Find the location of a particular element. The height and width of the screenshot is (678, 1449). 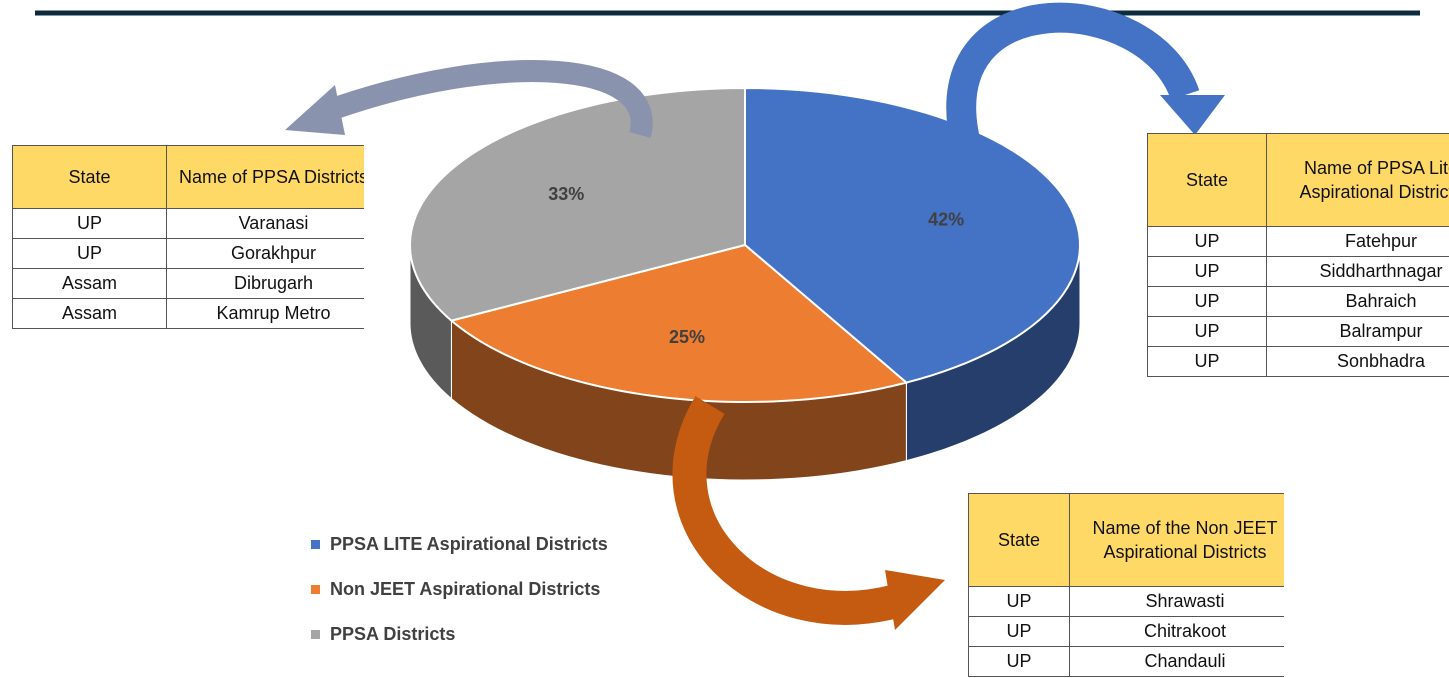

cell: Chandauli is located at coordinates (1176, 661).